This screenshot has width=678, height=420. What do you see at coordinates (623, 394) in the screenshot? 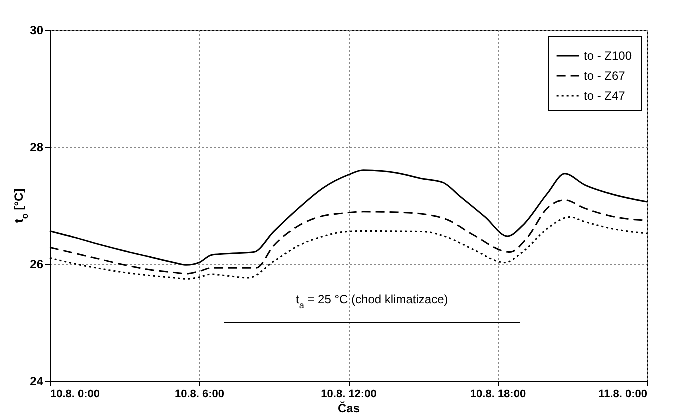
I see `x-tick-label: 11.8. 0:00` at bounding box center [623, 394].